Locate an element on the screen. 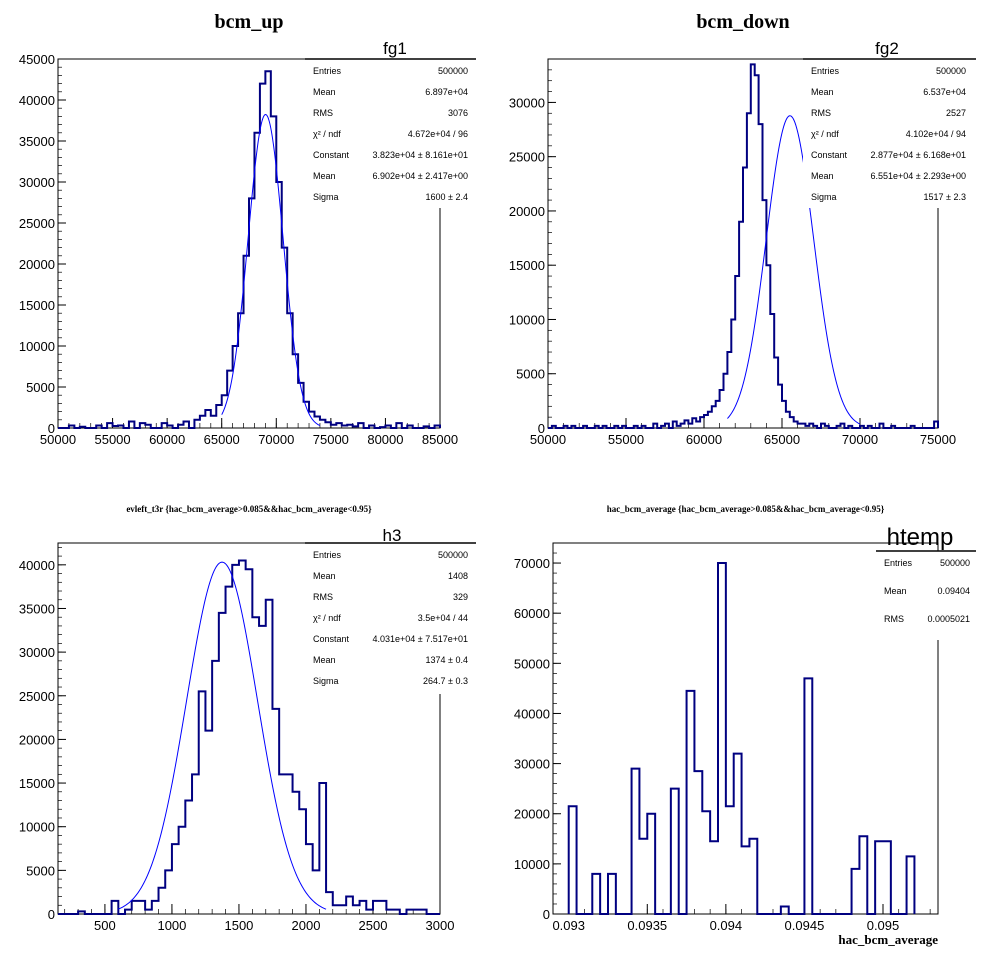  x-tick-label: 0.095 is located at coordinates (883, 925).